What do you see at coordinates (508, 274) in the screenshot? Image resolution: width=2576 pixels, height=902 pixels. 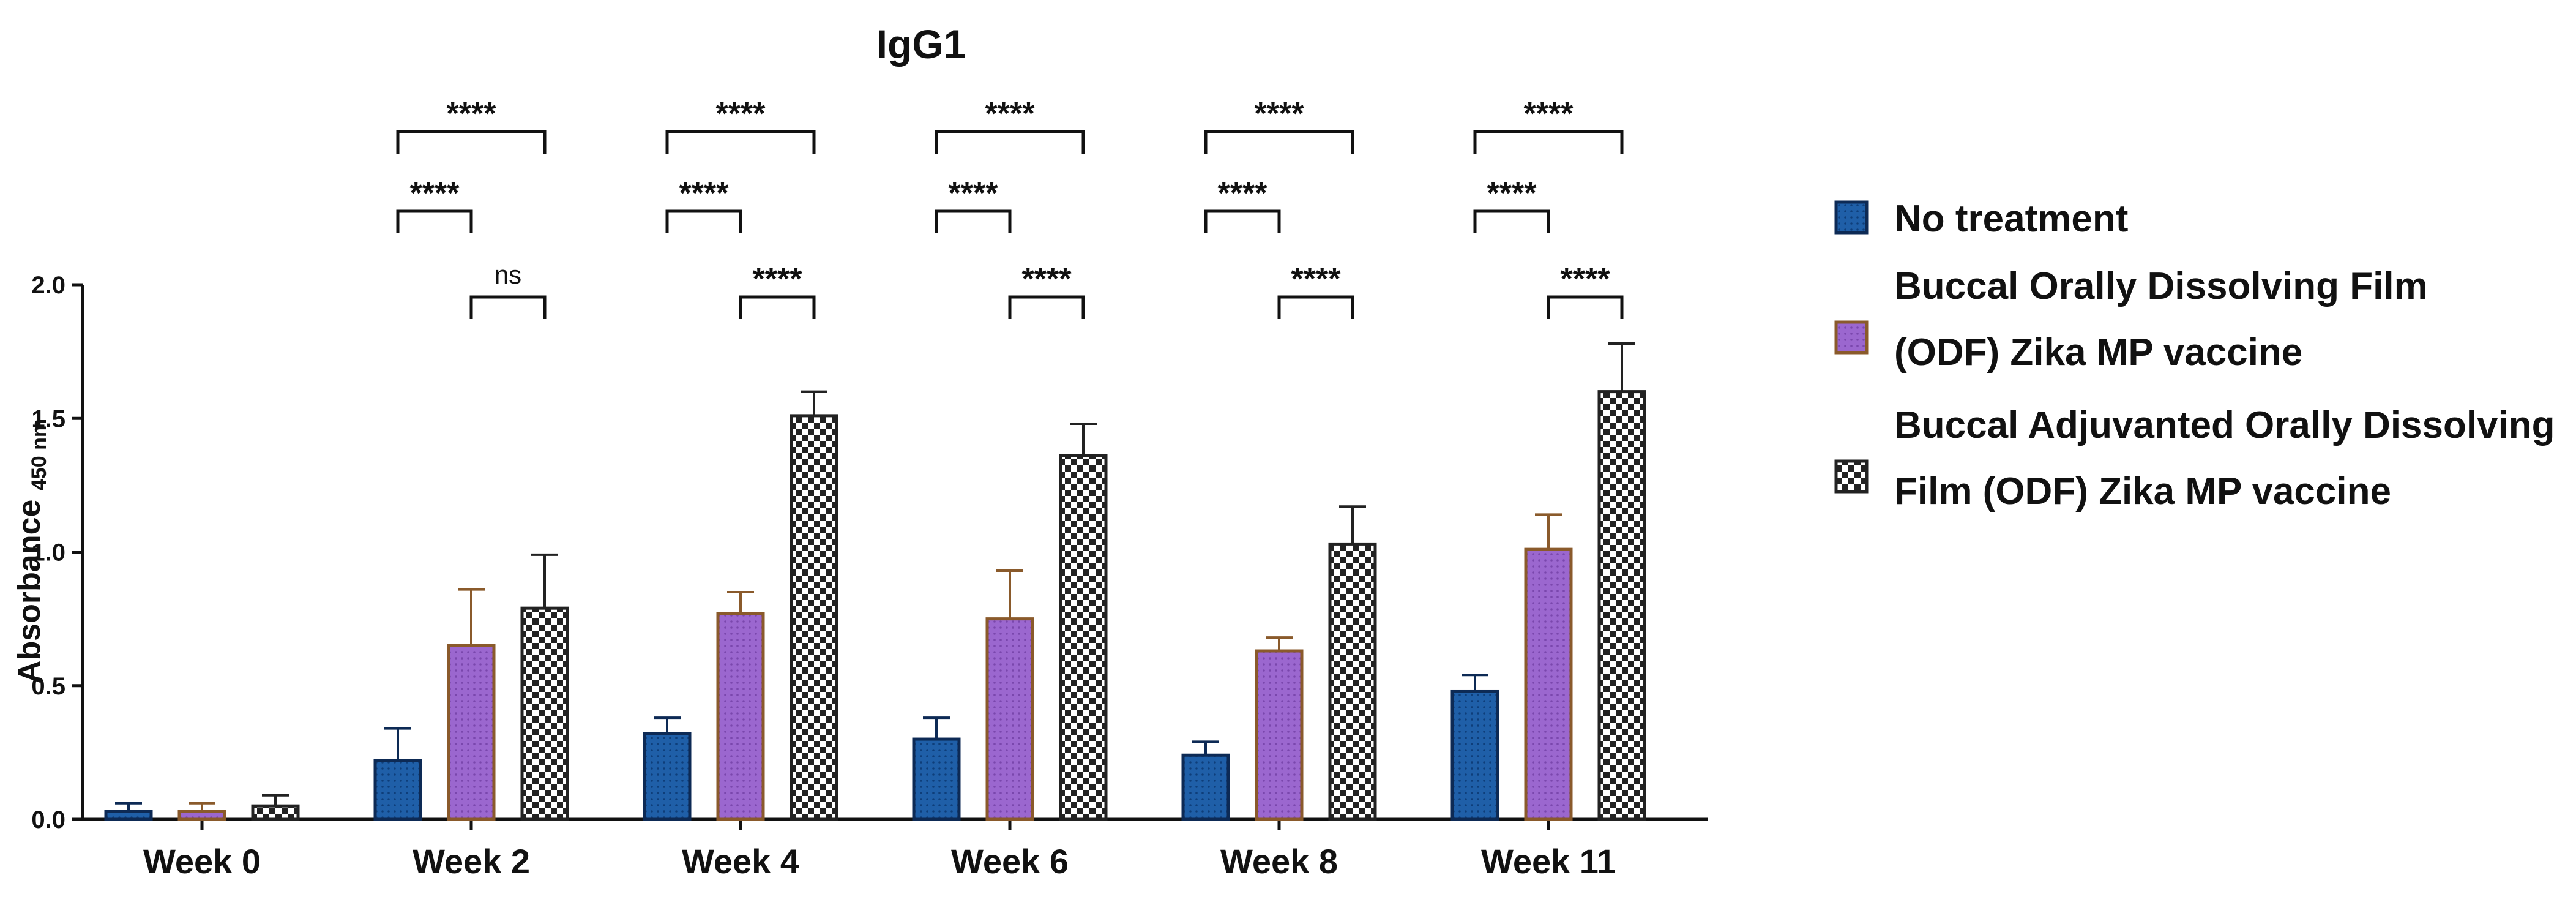 I see `significance-label: ns` at bounding box center [508, 274].